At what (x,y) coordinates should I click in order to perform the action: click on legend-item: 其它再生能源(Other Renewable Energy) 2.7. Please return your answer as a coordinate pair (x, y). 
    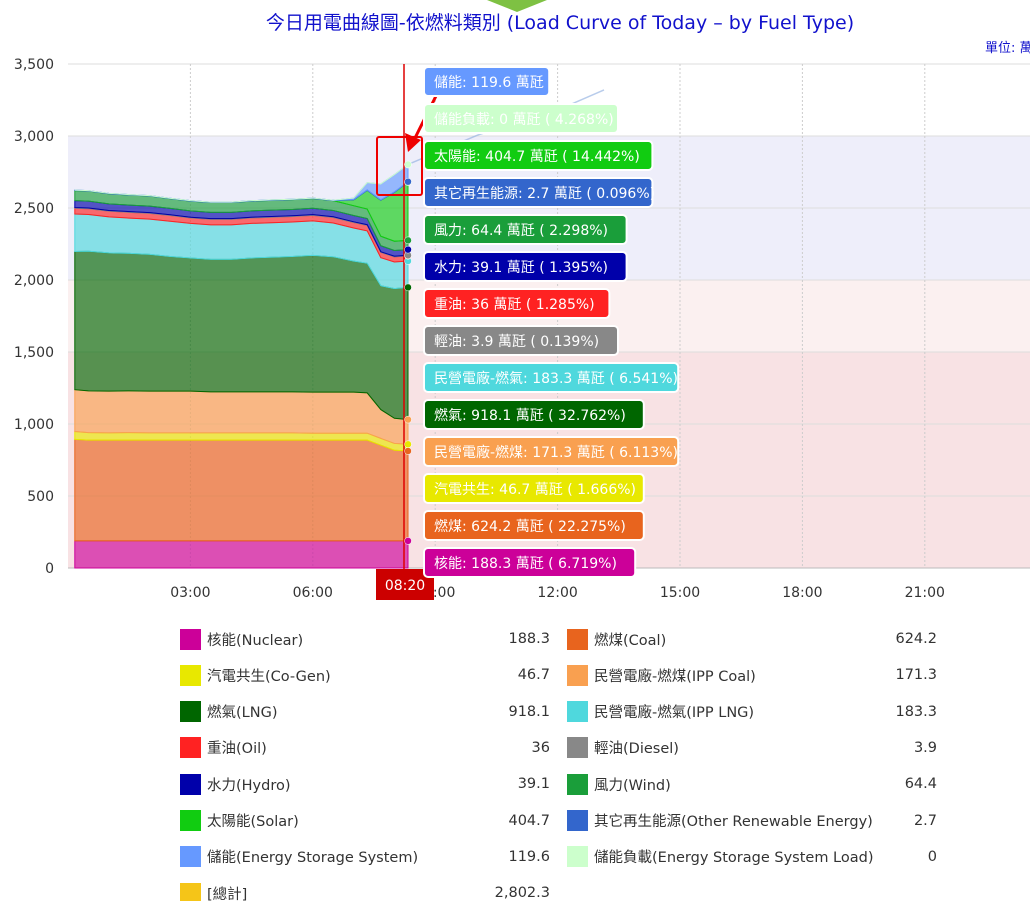
    Looking at the image, I should click on (754, 821).